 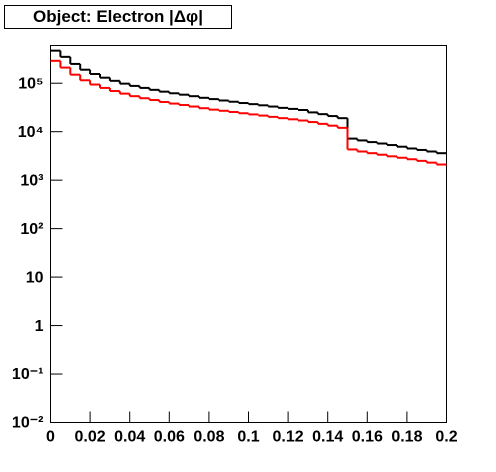 I want to click on x-tick-label: 0.14, so click(x=327, y=437).